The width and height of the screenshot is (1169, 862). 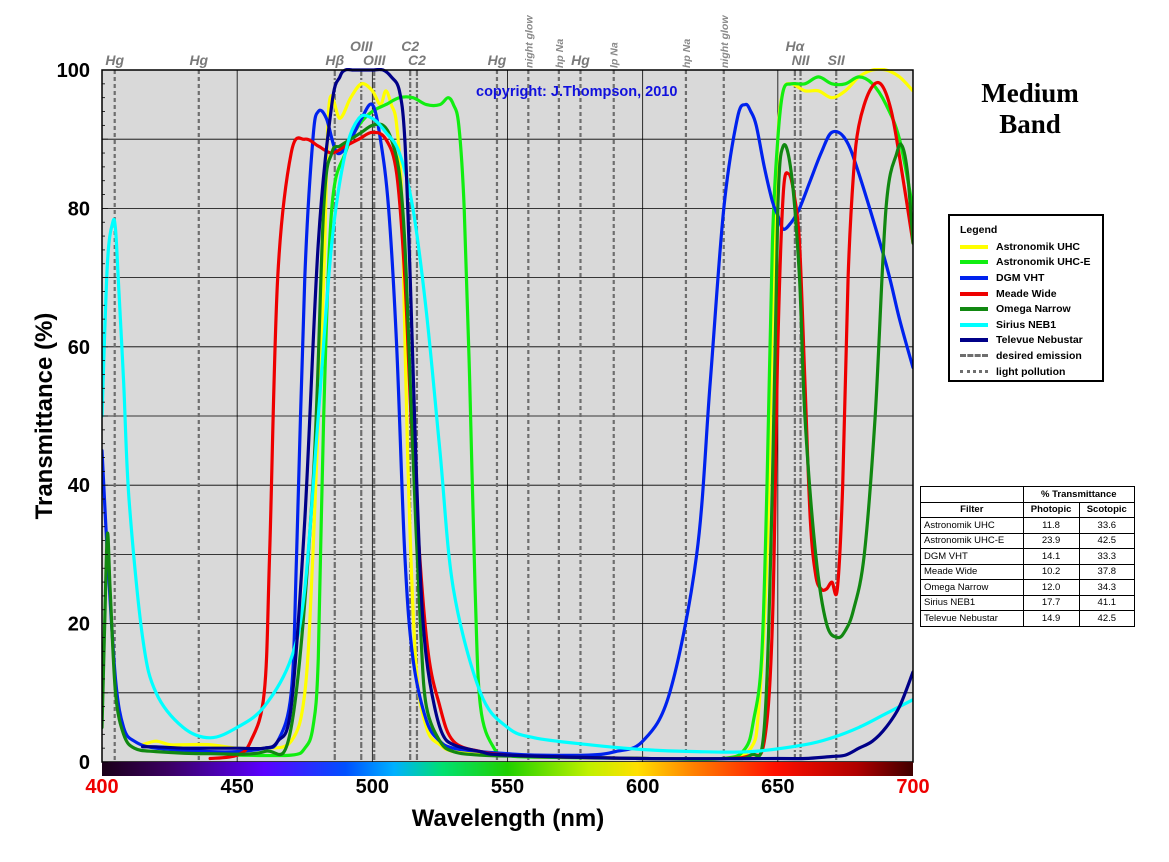 I want to click on legend-entry: Televue Nebustar, so click(x=1028, y=341).